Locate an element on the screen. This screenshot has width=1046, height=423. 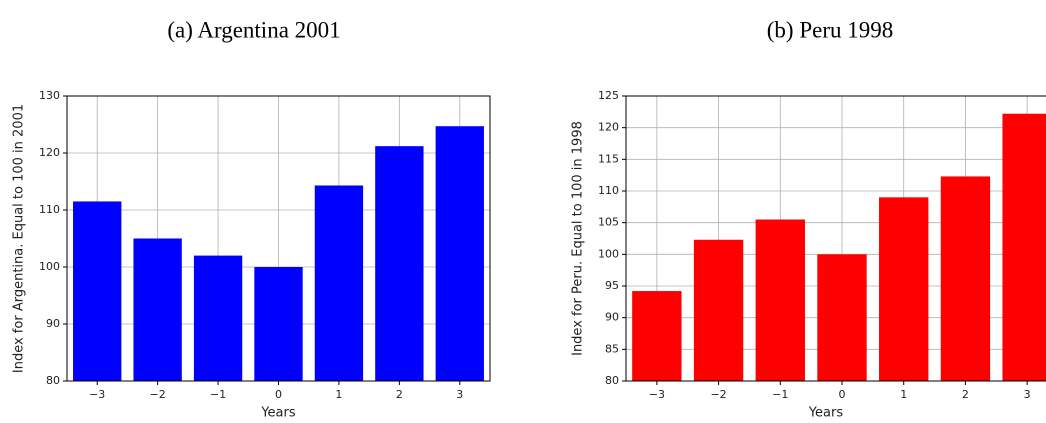
y-tick-label: 125 is located at coordinates (608, 95).